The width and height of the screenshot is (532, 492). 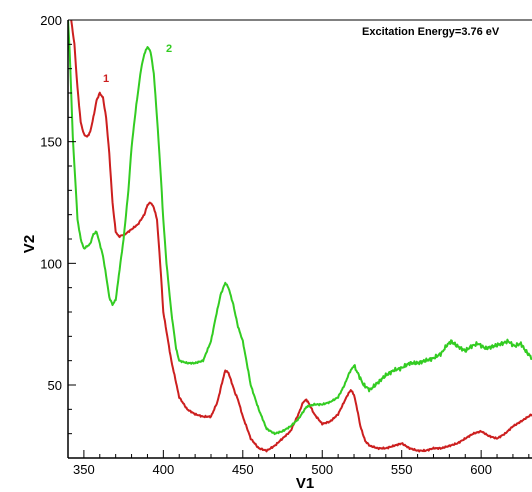 I want to click on y-axis-label: V2, so click(x=29, y=244).